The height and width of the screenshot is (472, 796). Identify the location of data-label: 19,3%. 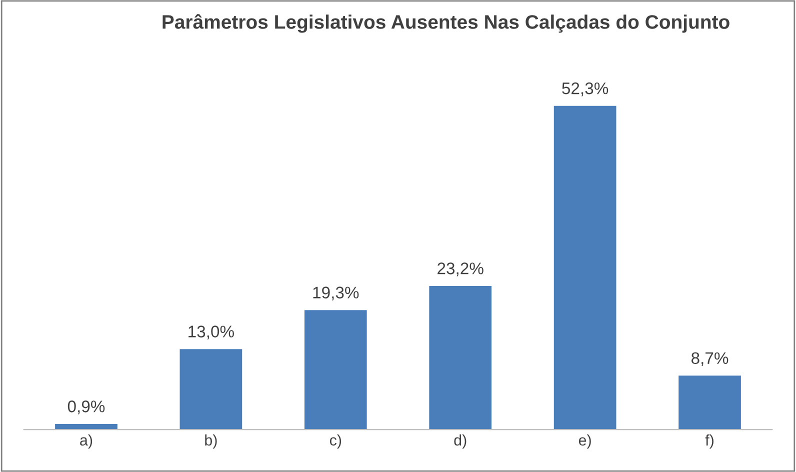
(336, 293).